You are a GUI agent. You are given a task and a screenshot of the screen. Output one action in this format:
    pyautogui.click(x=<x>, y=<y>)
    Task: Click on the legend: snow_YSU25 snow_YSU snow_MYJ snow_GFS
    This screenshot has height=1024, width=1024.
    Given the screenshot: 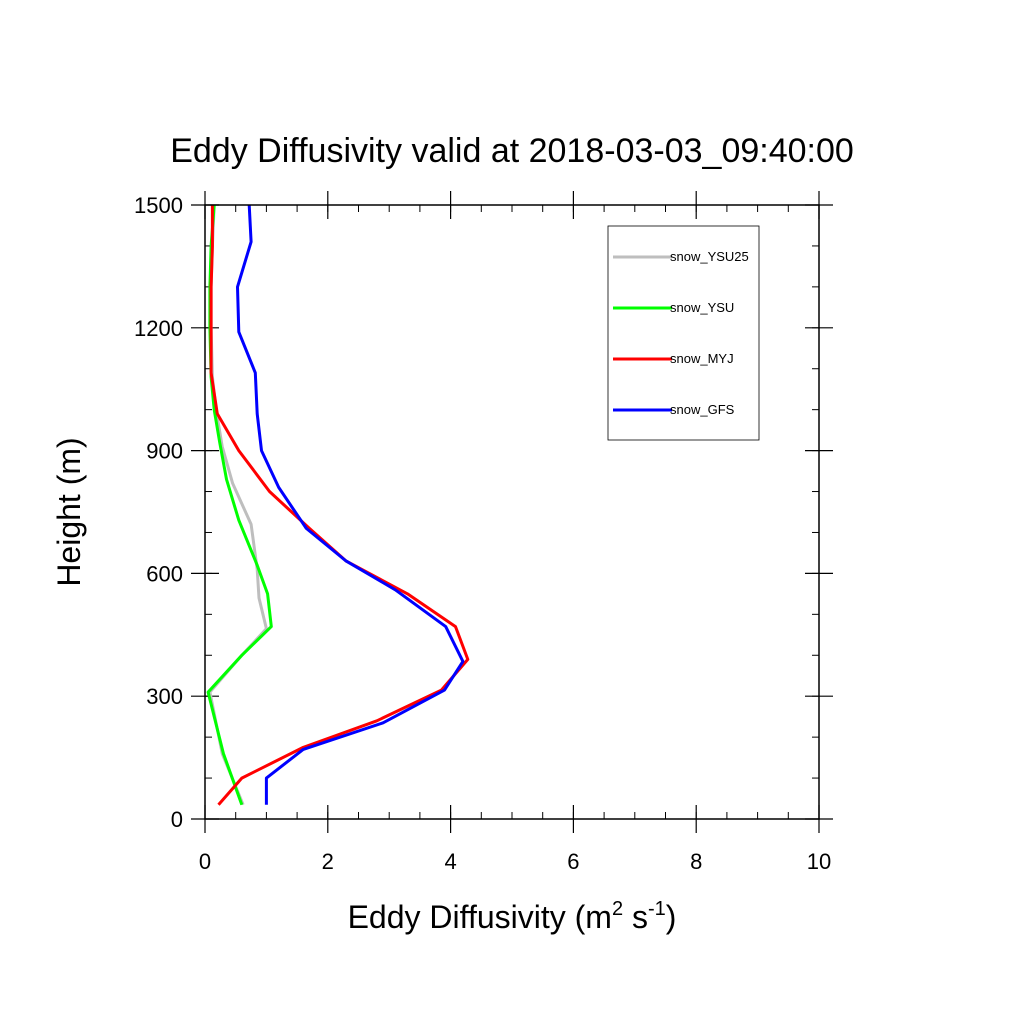 What is the action you would take?
    pyautogui.click(x=683, y=333)
    